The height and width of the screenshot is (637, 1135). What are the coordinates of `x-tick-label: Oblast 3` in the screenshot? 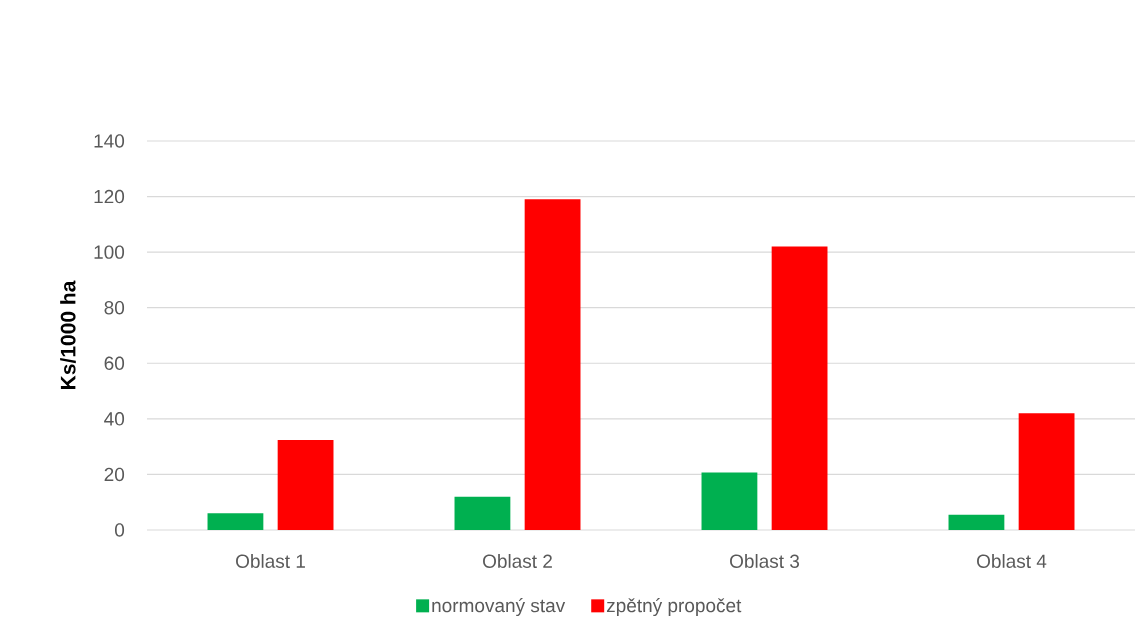 It's located at (765, 561).